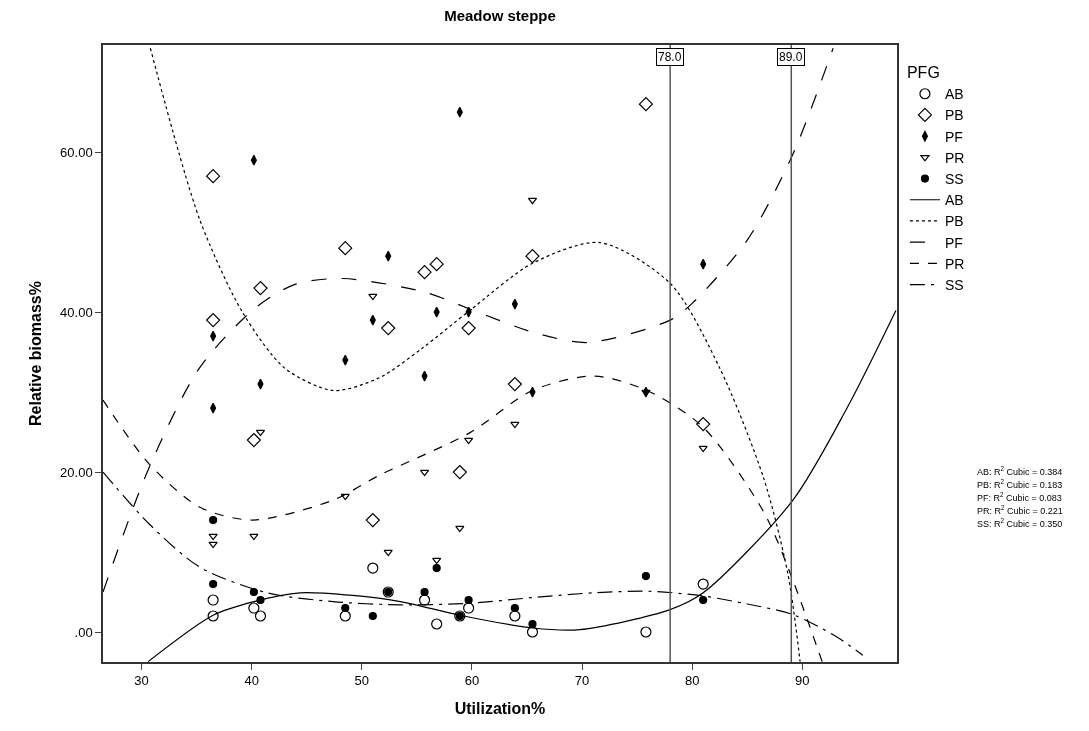 The image size is (1089, 731). Describe the element at coordinates (670, 57) in the screenshot. I see `ref-line-label: 78.0` at that location.